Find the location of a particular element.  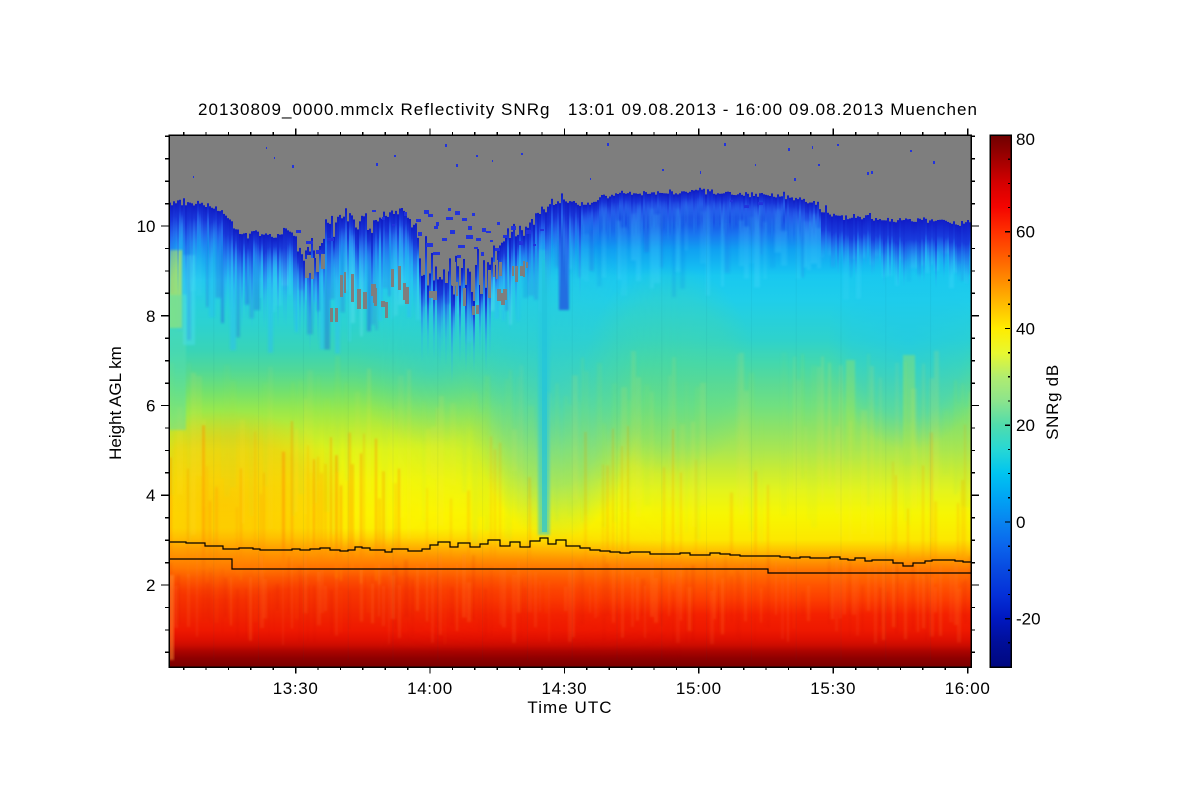

svg-text: 15:30 is located at coordinates (833, 688).